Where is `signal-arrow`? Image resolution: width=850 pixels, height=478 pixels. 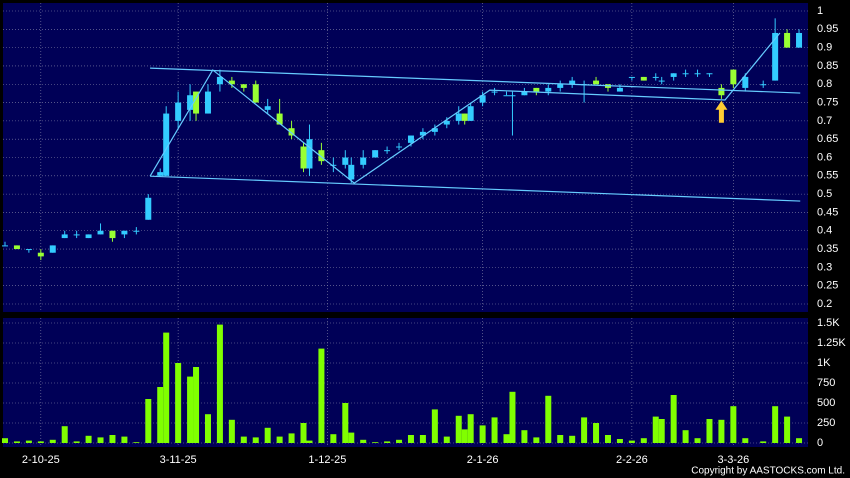 signal-arrow is located at coordinates (721, 111).